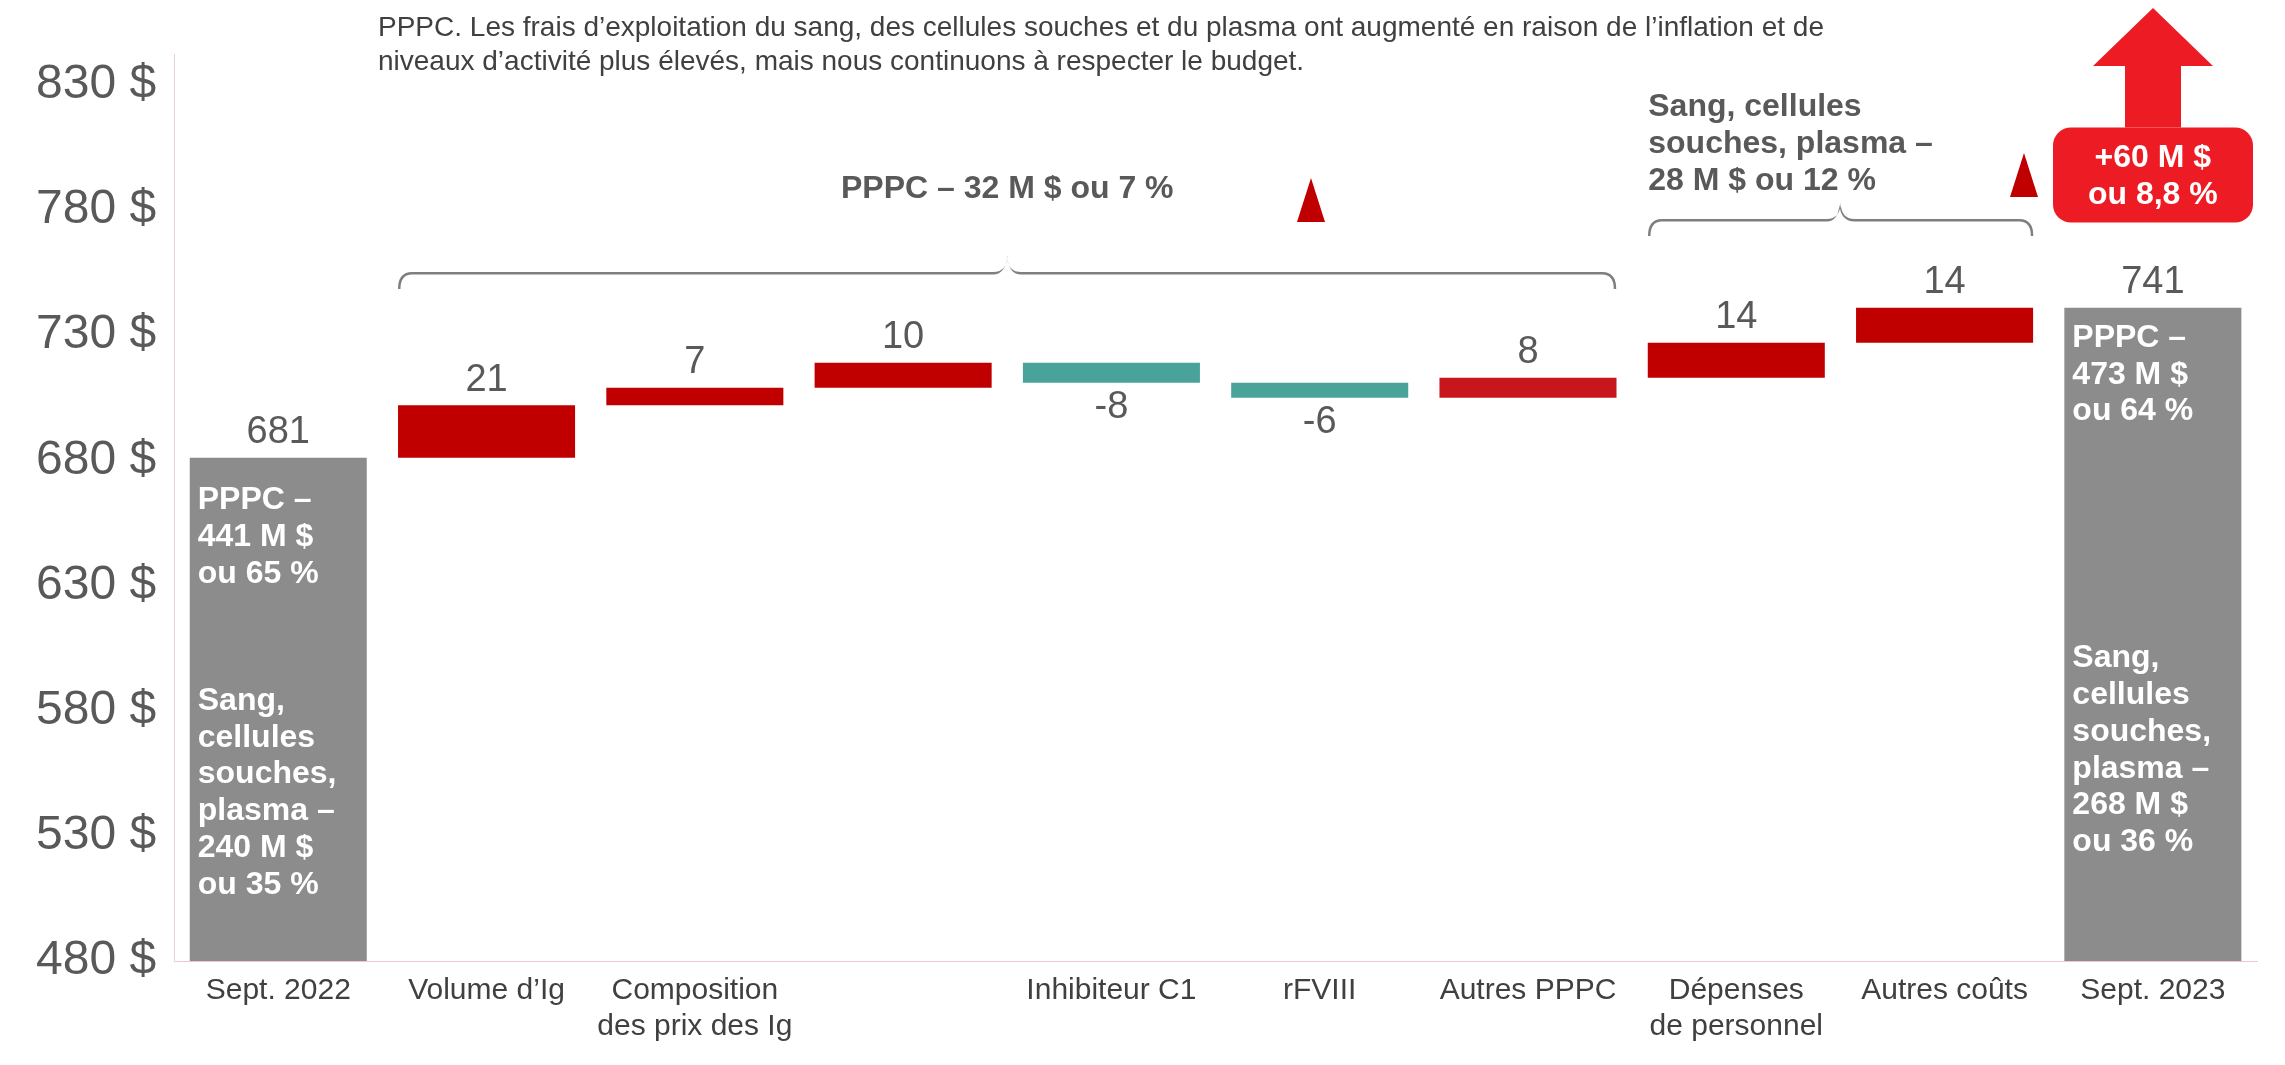 The width and height of the screenshot is (2285, 1065). What do you see at coordinates (1944, 989) in the screenshot?
I see `x-tick-label: Autres coûts` at bounding box center [1944, 989].